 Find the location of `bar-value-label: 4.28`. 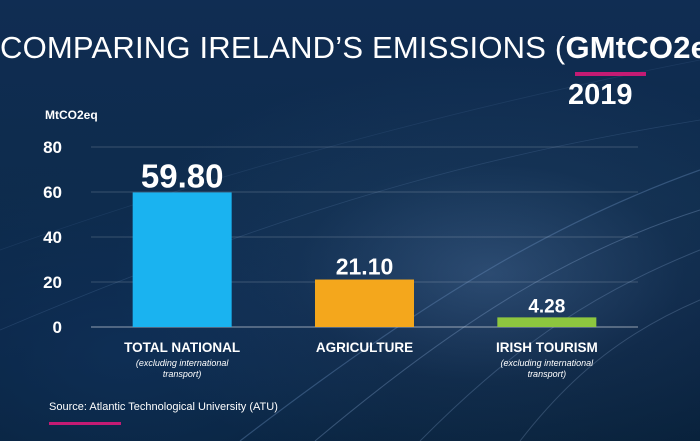

bar-value-label: 4.28 is located at coordinates (546, 306).